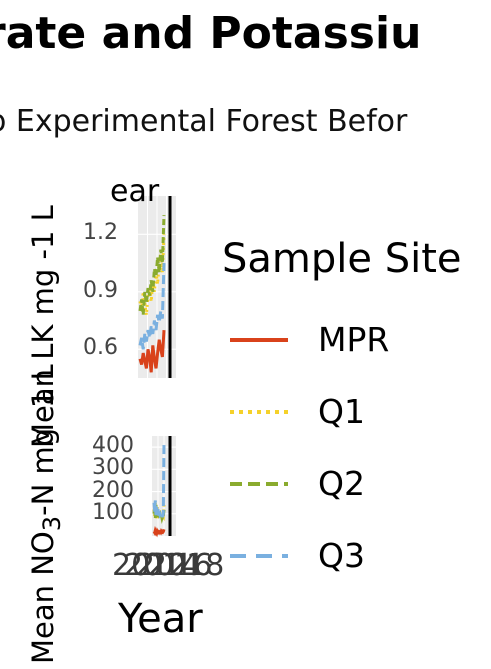 The width and height of the screenshot is (491, 669). I want to click on y-tick-label: 200, so click(113, 490).